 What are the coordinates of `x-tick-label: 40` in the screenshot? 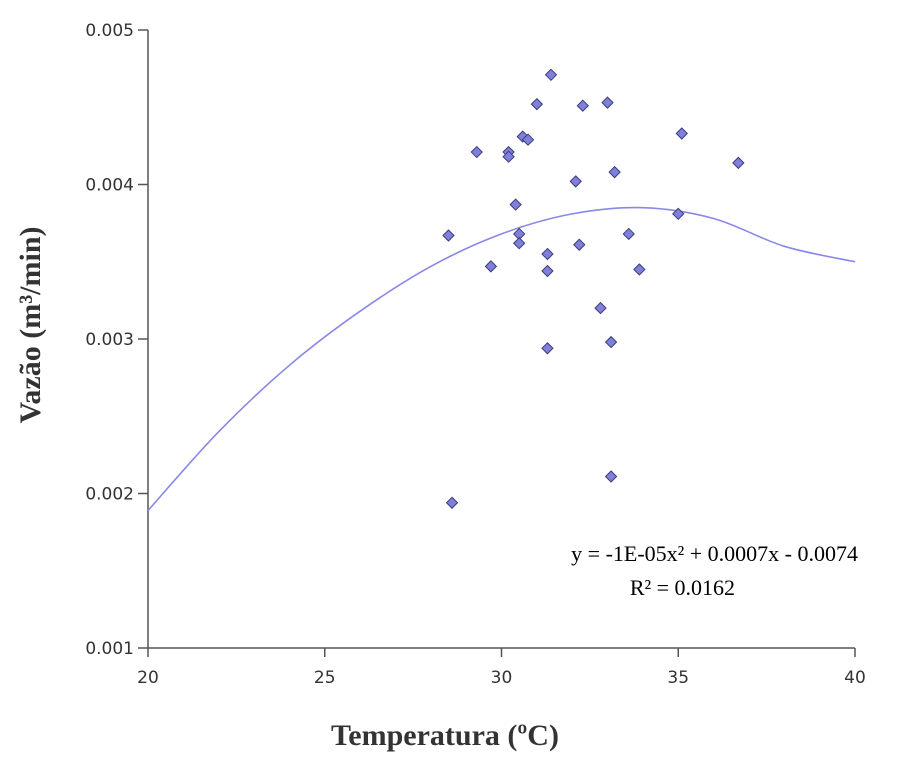 It's located at (855, 678).